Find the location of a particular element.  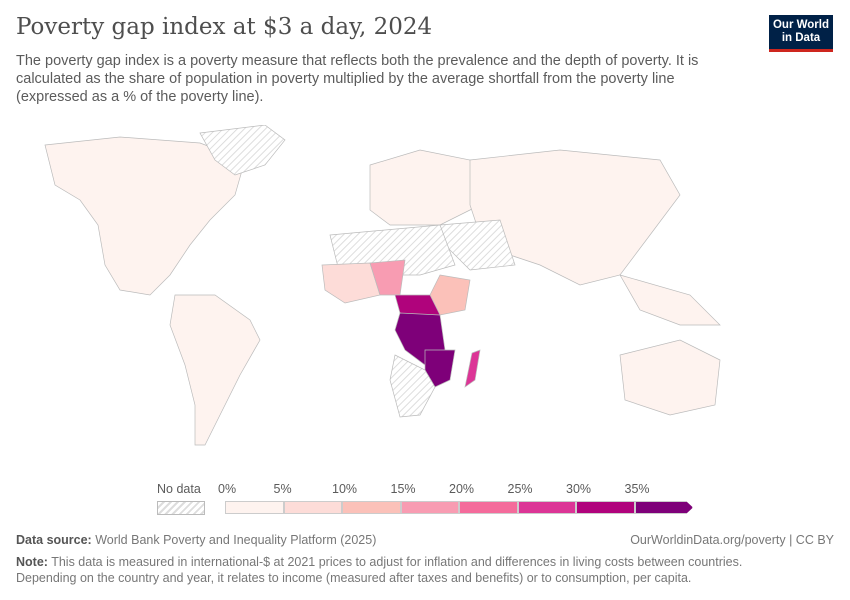

southeast-africa is located at coordinates (440, 368).